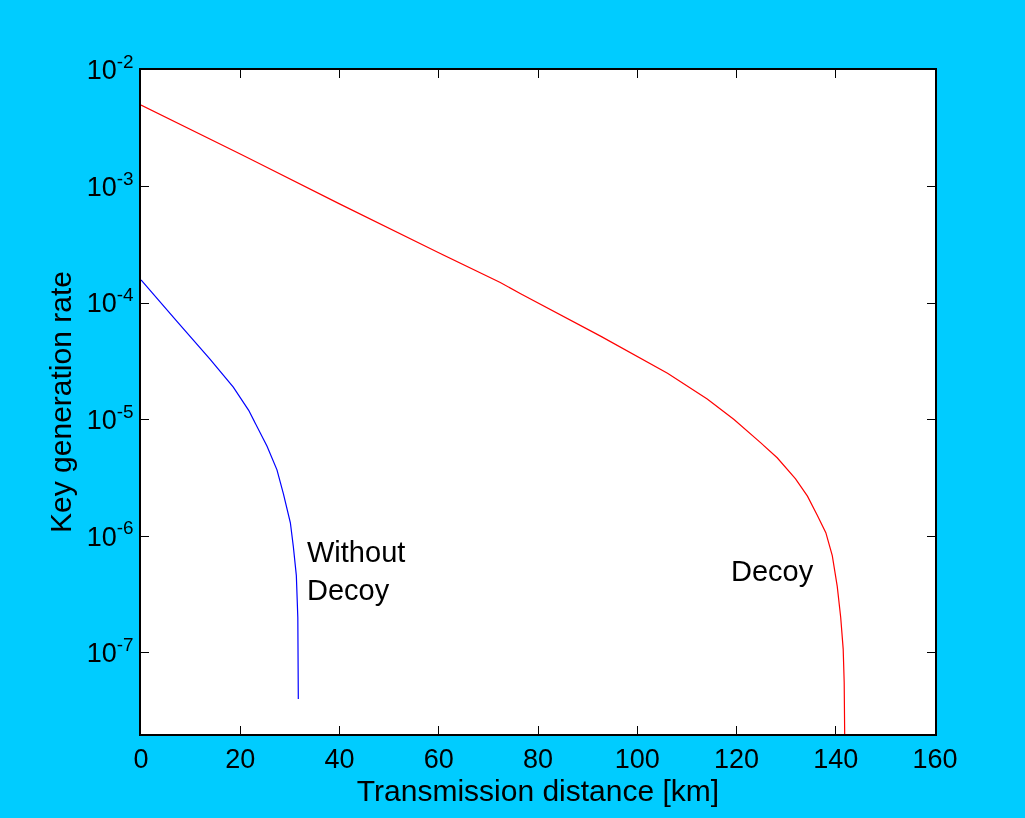 The width and height of the screenshot is (1025, 818). What do you see at coordinates (220, 489) in the screenshot?
I see `line-series` at bounding box center [220, 489].